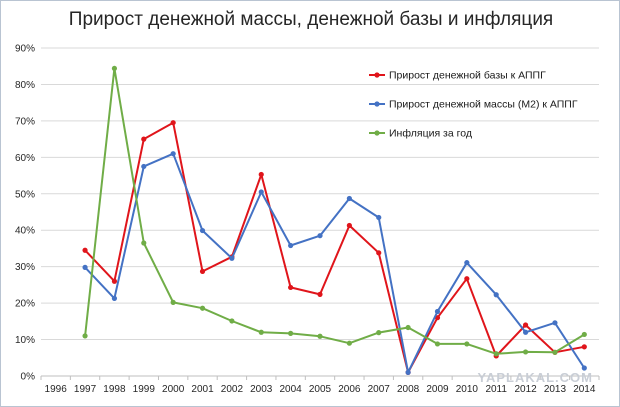 The width and height of the screenshot is (620, 407). What do you see at coordinates (261, 389) in the screenshot?
I see `x-tick-label: 2003` at bounding box center [261, 389].